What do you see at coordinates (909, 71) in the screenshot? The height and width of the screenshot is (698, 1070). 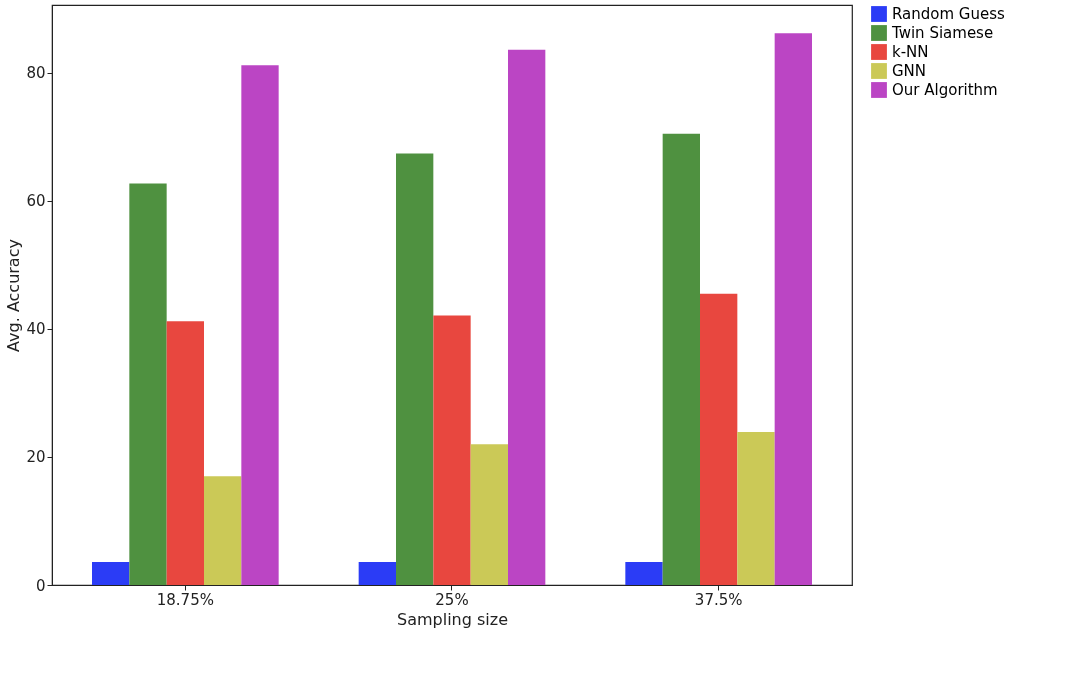 I see `legend-label: GNN` at bounding box center [909, 71].